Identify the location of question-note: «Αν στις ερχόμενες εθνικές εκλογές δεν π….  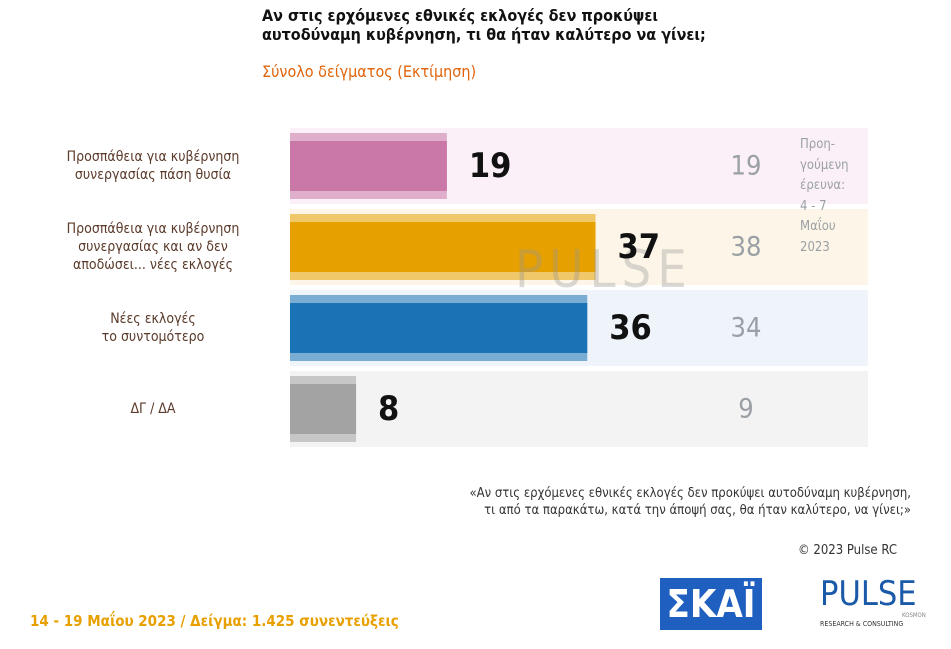
(690, 502).